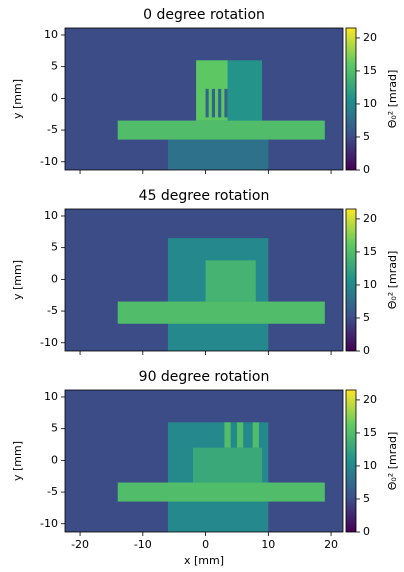 The image size is (404, 572). Describe the element at coordinates (143, 544) in the screenshot. I see `x-tick-label: -10` at that location.